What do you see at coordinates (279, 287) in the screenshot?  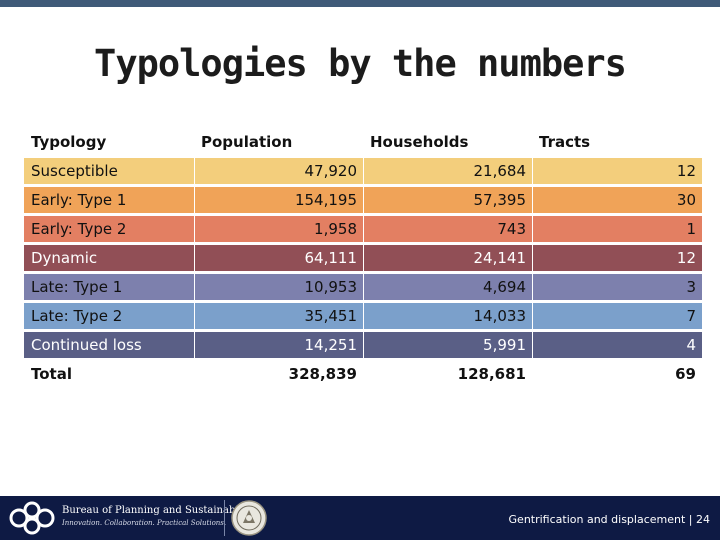 I see `population-cell: 10,953` at bounding box center [279, 287].